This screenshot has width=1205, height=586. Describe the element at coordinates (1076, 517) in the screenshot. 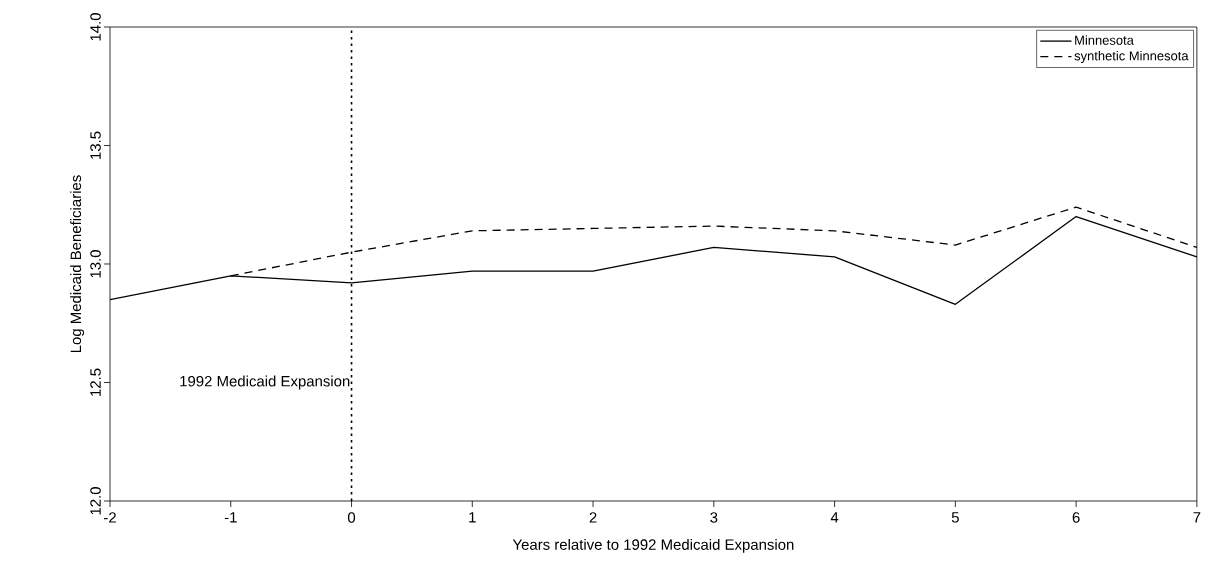

I see `x-tick-label: 6` at that location.